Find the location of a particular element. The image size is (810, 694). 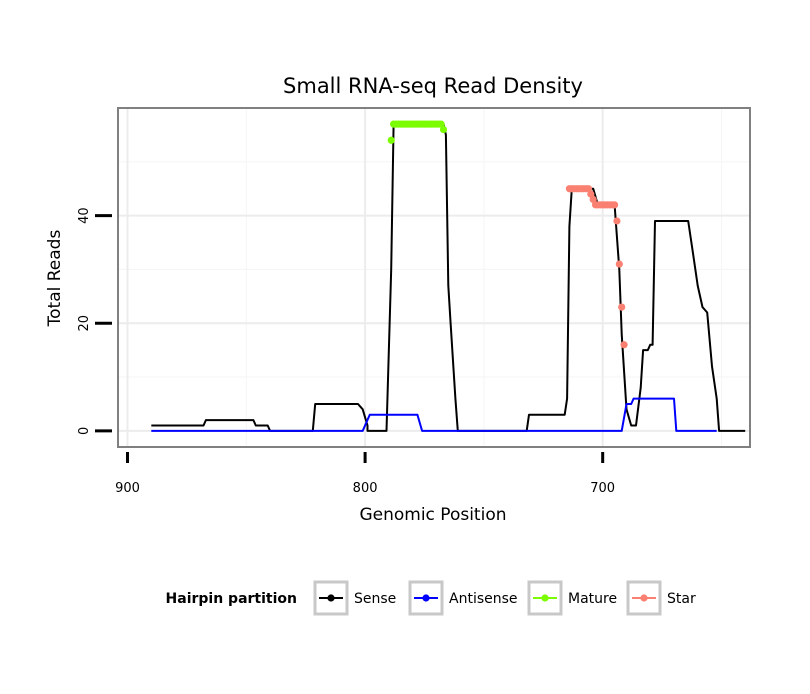

series-line-antisense is located at coordinates (434, 414).